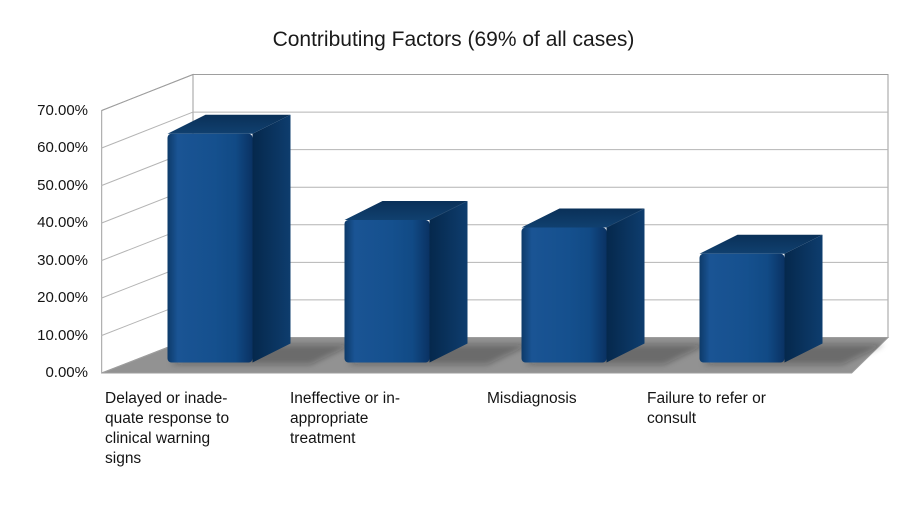  I want to click on y-axis-tick-label: 60.00%, so click(62, 147).